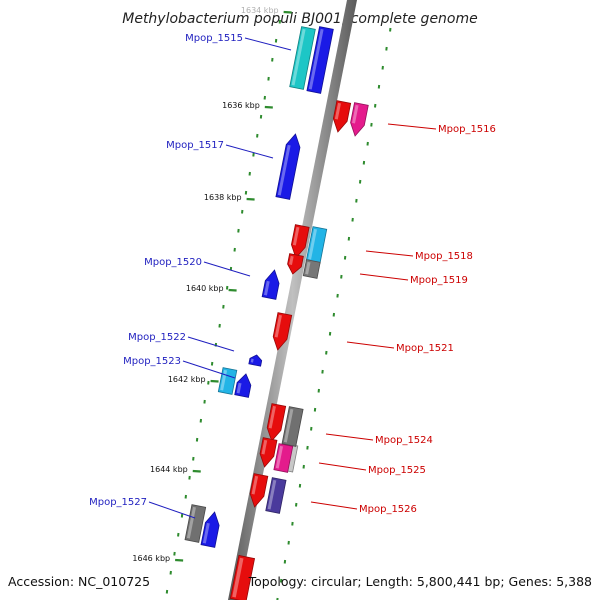 The image size is (600, 600). I want to click on feature-1528-red, so click(242, 577).